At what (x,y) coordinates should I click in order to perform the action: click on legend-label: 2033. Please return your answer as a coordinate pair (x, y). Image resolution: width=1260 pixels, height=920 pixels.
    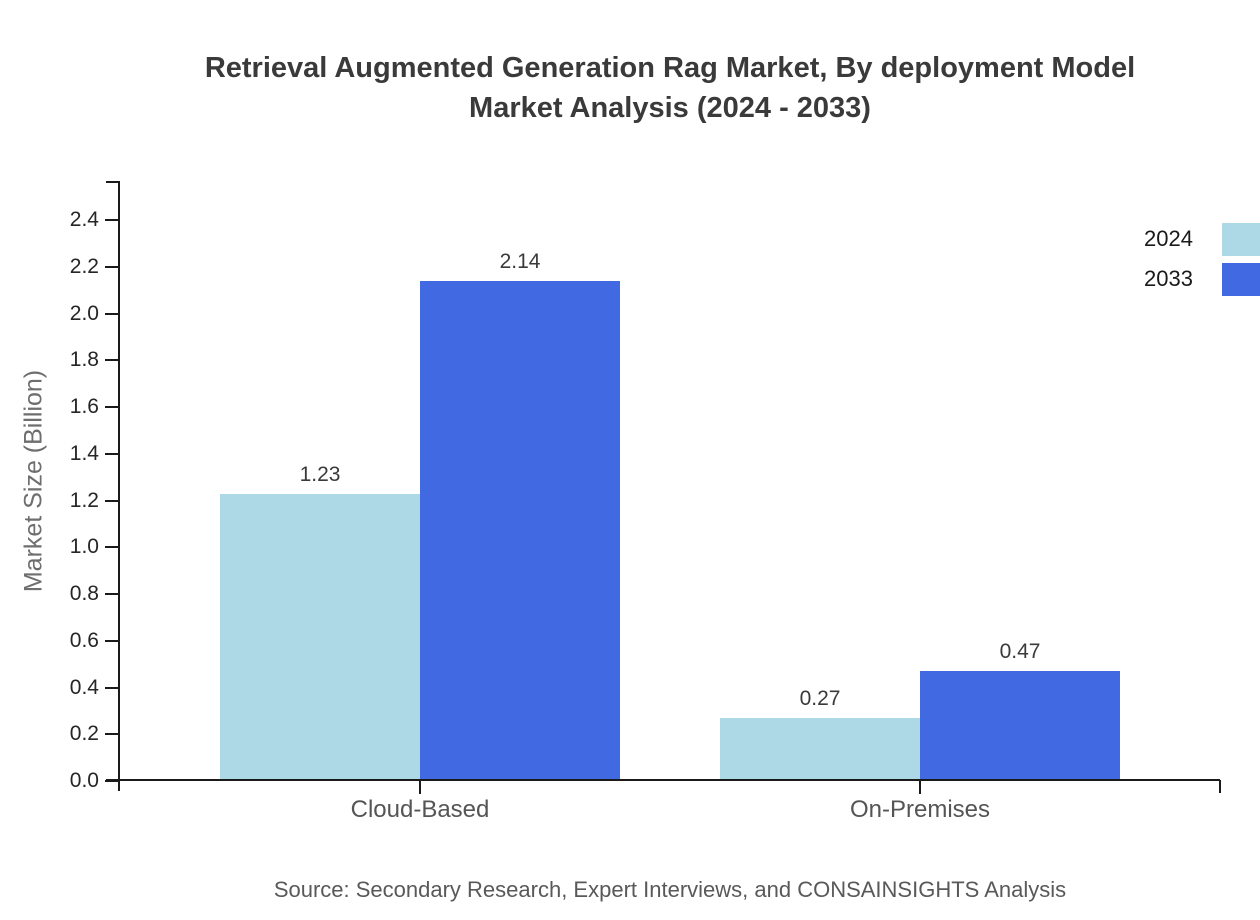
    Looking at the image, I should click on (1168, 278).